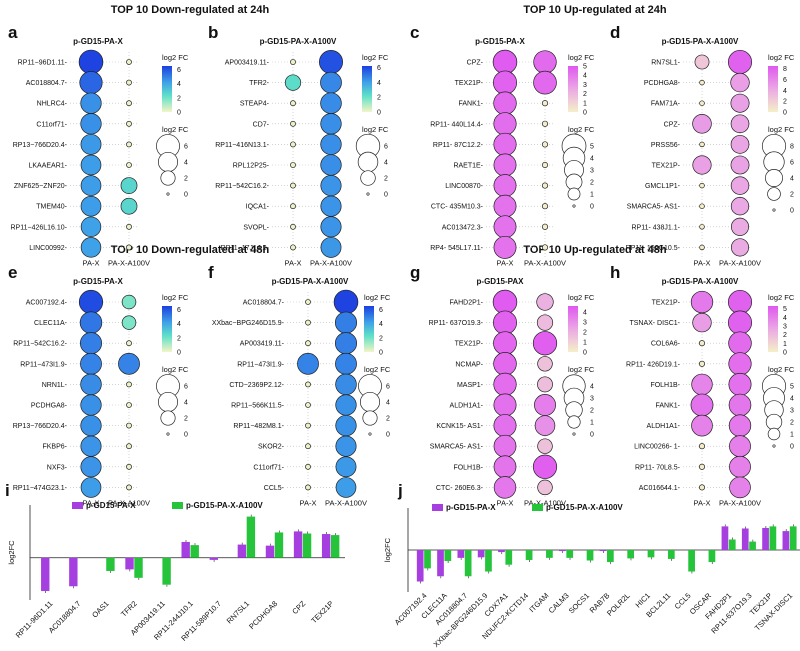 The height and width of the screenshot is (651, 800). Describe the element at coordinates (386, 195) in the screenshot. I see `size-legend-tick: 0` at that location.